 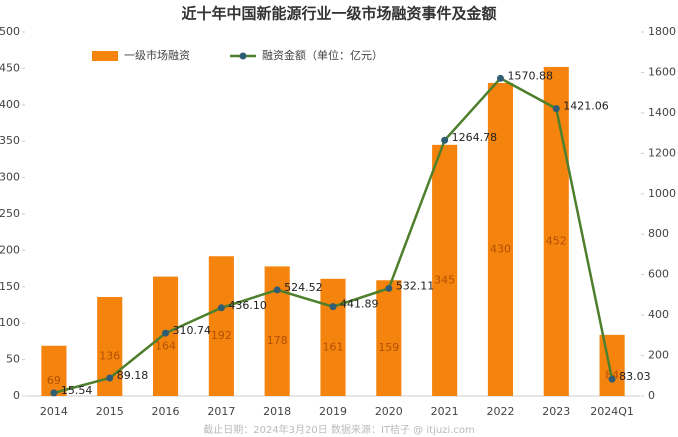 I want to click on y-tick-label: 100, so click(x=10, y=322).